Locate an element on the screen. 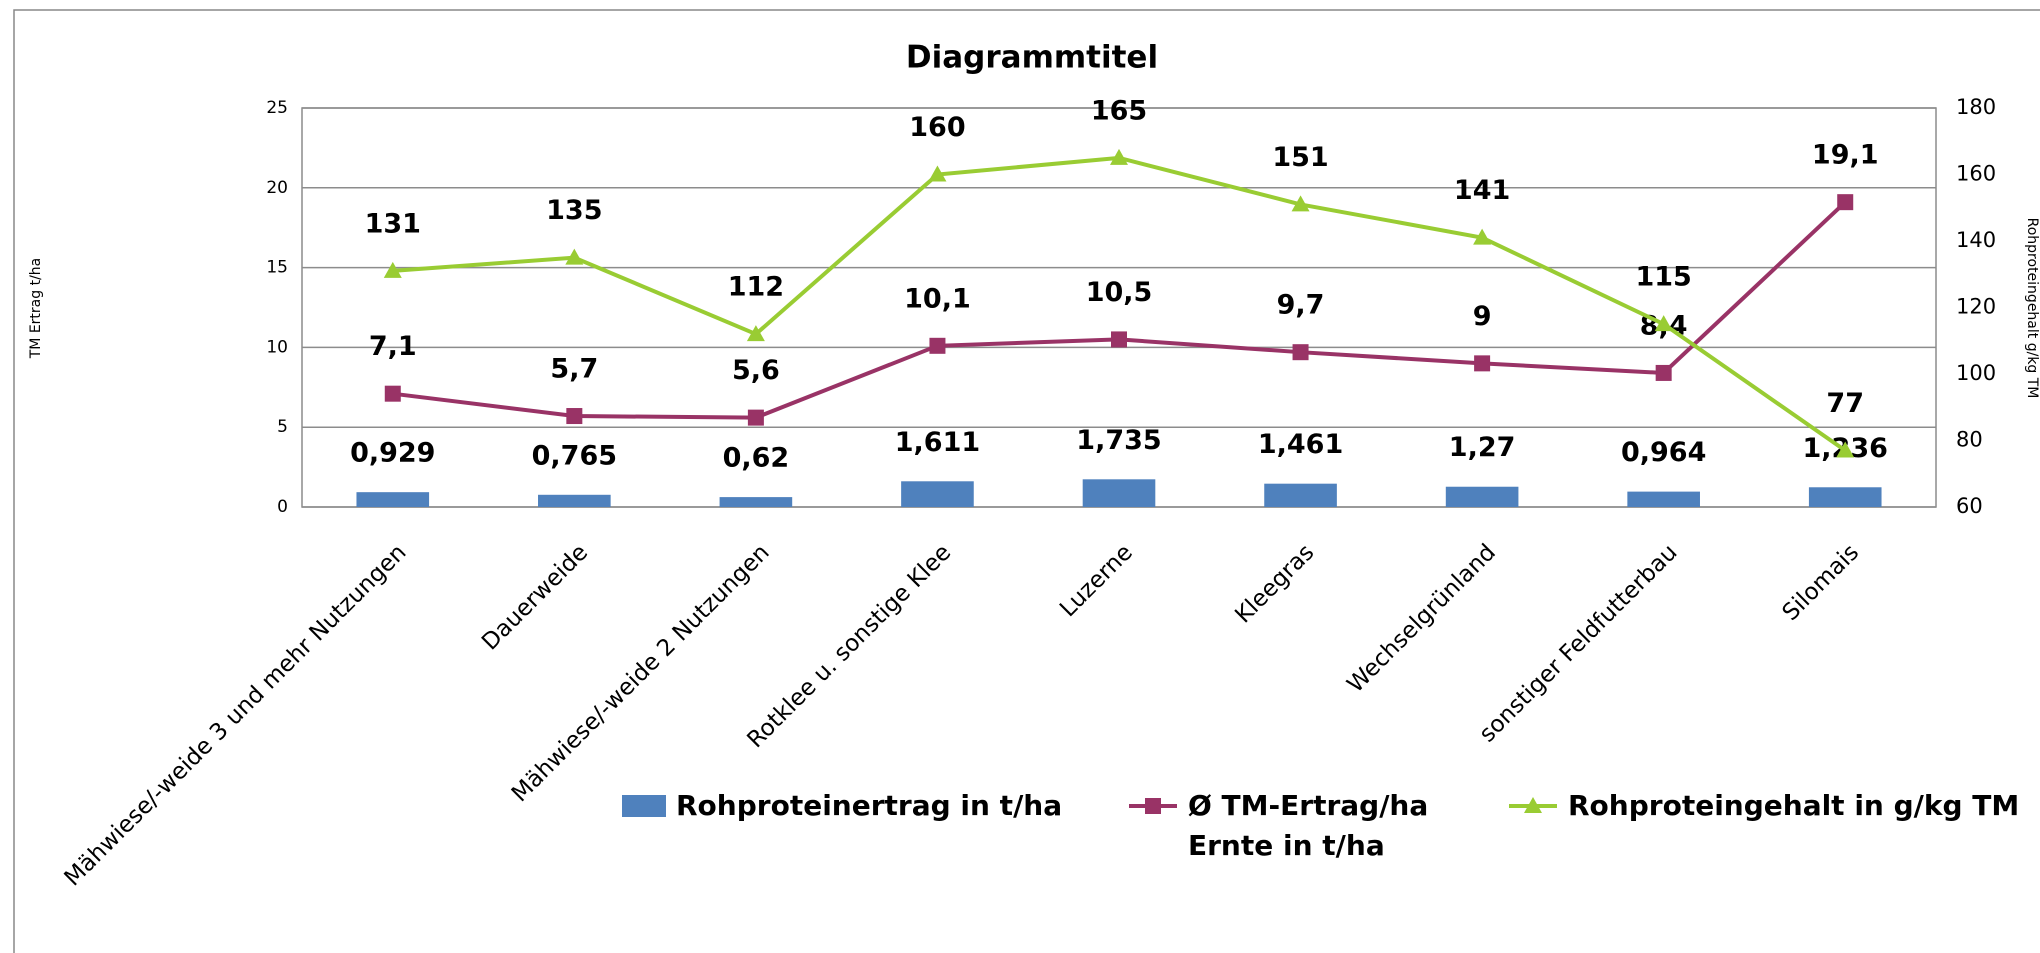  y2-tick-label: 80 is located at coordinates (1969, 440).